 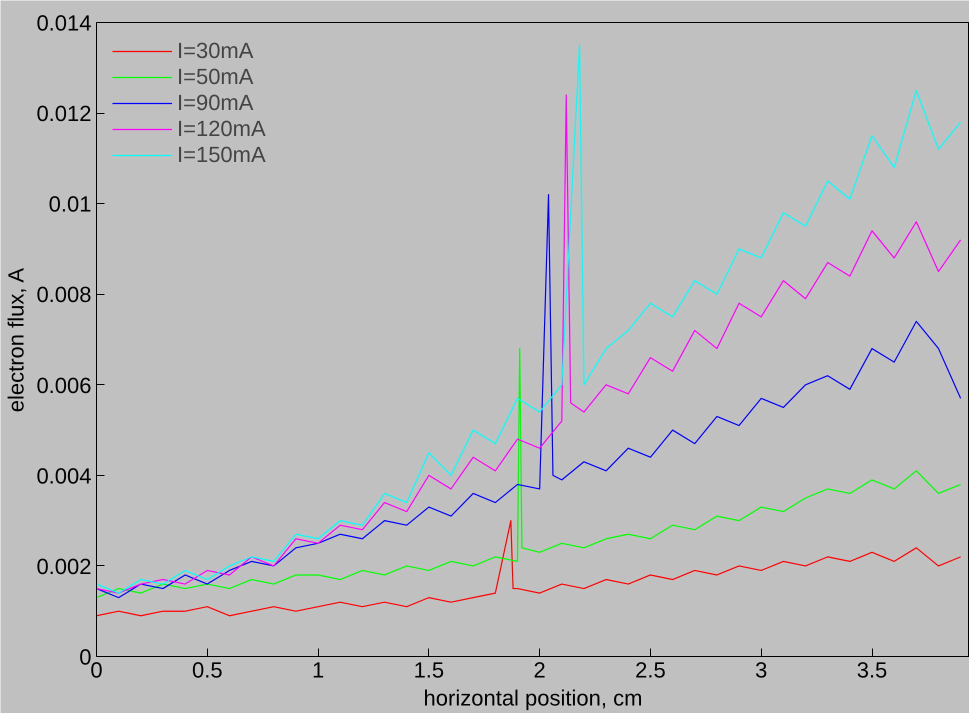 I want to click on y-axis-title: electron flux, A, so click(x=15, y=340).